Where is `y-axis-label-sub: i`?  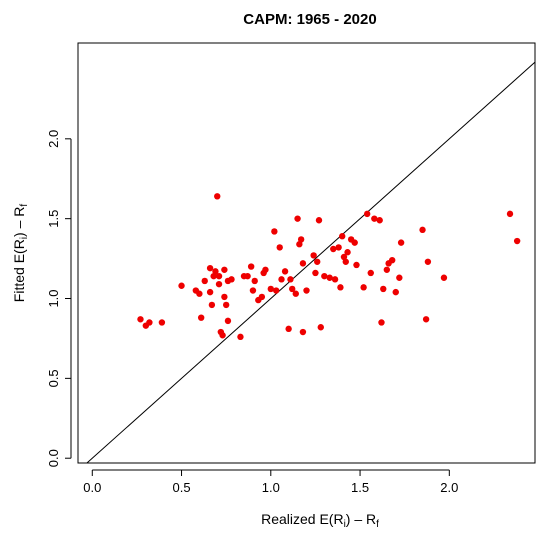 y-axis-label-sub: i is located at coordinates (24, 238).